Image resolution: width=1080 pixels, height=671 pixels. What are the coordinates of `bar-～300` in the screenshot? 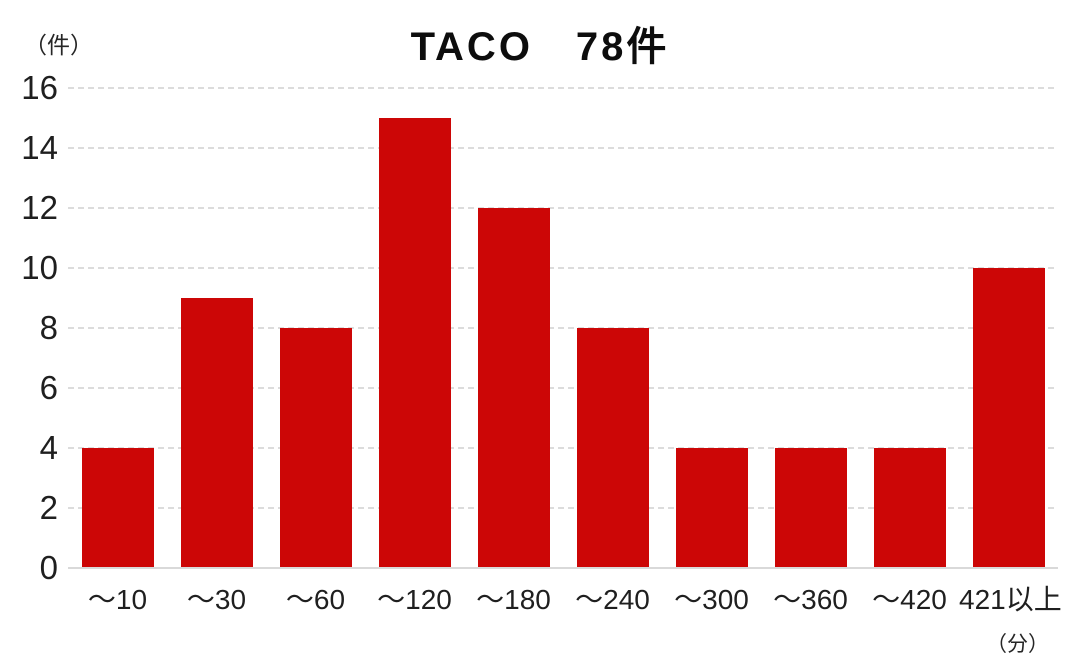 It's located at (711, 508).